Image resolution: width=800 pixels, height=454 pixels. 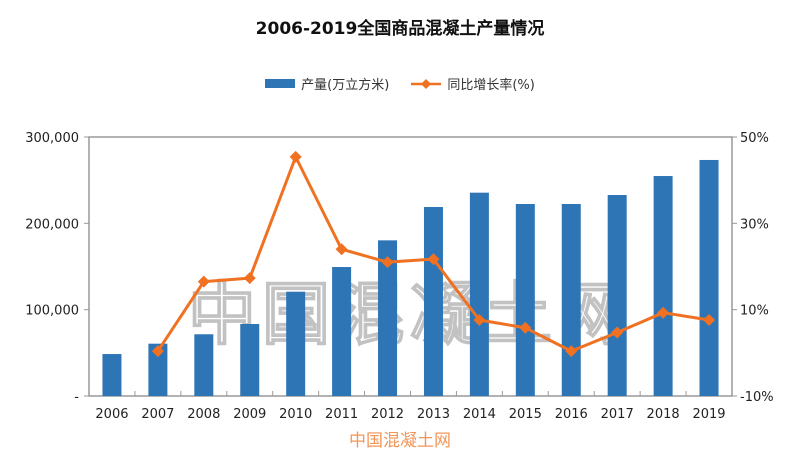 What do you see at coordinates (709, 277) in the screenshot?
I see `bar-2019` at bounding box center [709, 277].